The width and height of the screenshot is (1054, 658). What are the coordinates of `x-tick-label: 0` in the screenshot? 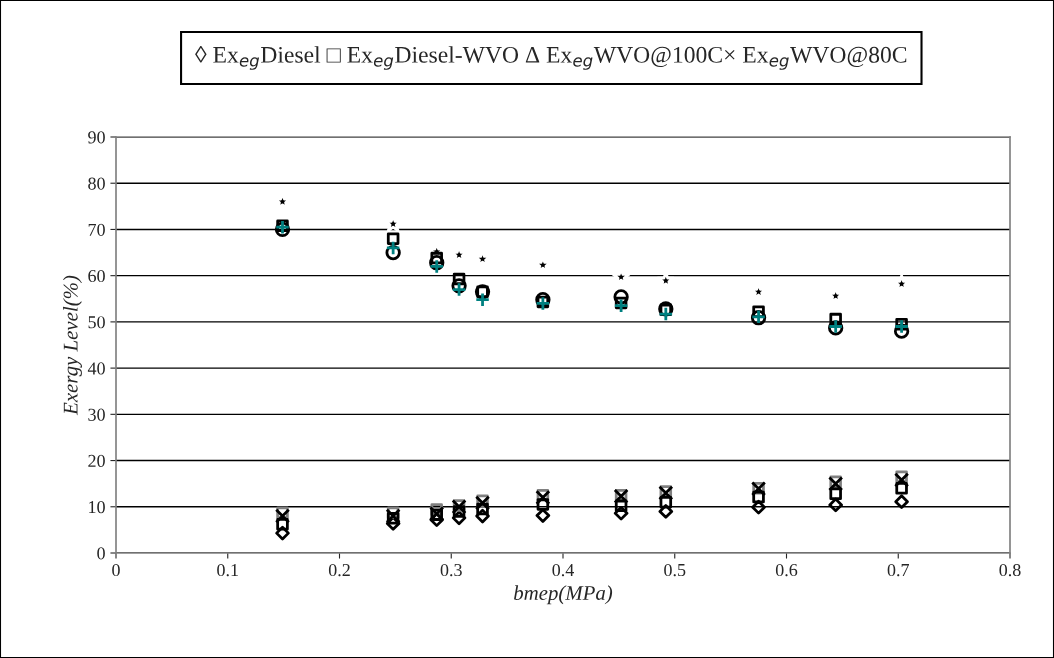 It's located at (116, 570).